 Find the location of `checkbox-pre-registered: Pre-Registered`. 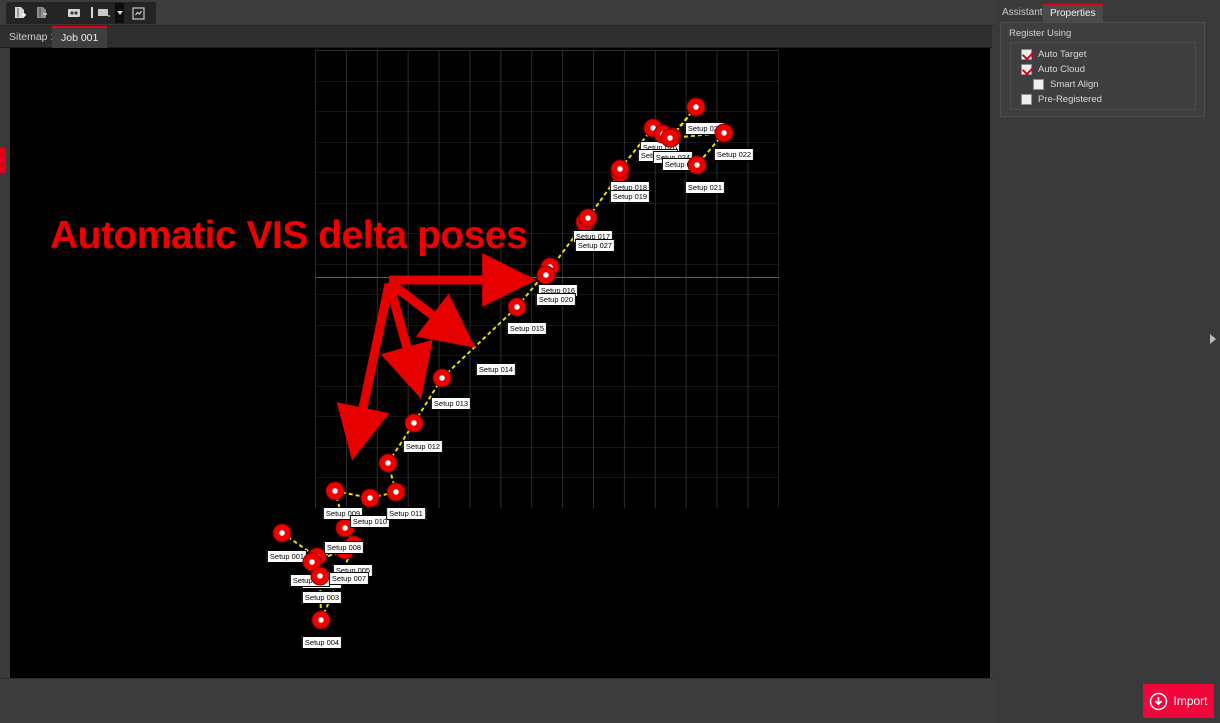

checkbox-pre-registered: Pre-Registered is located at coordinates (1061, 99).